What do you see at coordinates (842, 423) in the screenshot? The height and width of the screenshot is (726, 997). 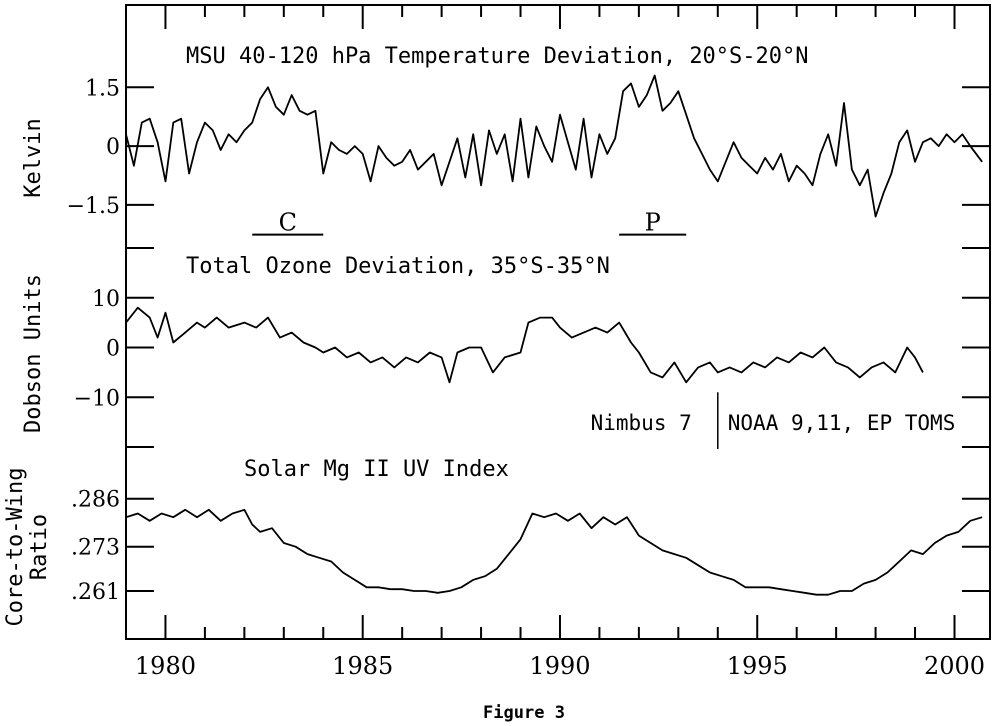 I see `instrument-label: NOAA 9,11, EP TOMS` at bounding box center [842, 423].